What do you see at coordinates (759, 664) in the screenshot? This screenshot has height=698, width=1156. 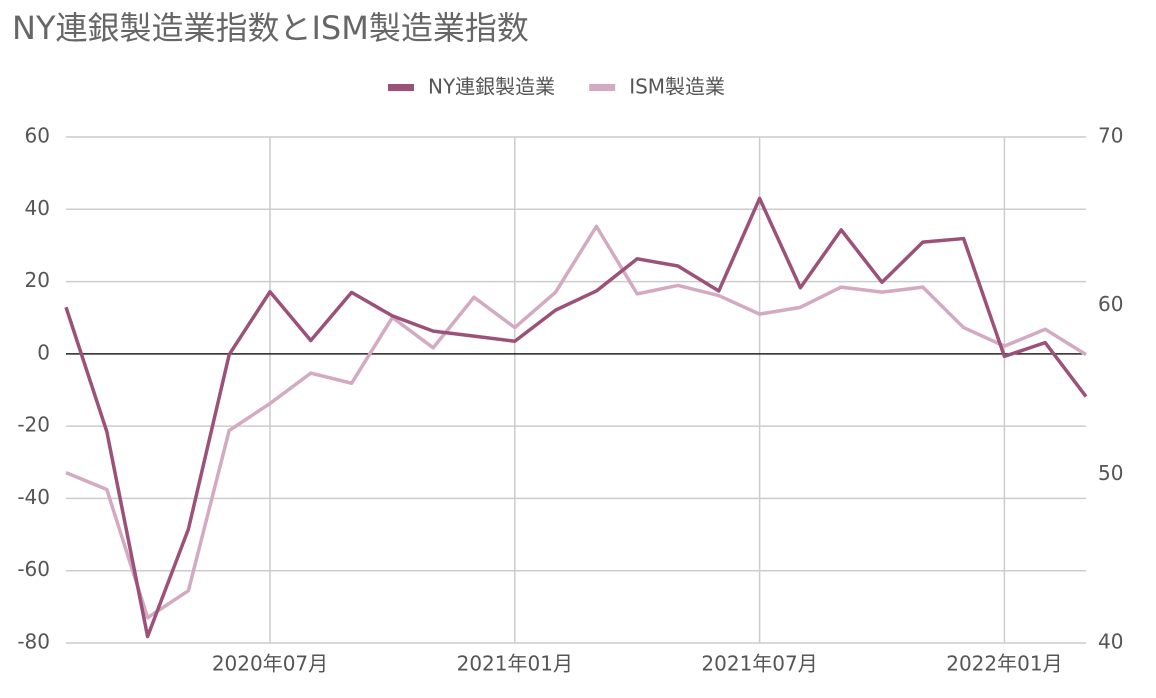 I see `x-tick-label: 2021年07月` at bounding box center [759, 664].